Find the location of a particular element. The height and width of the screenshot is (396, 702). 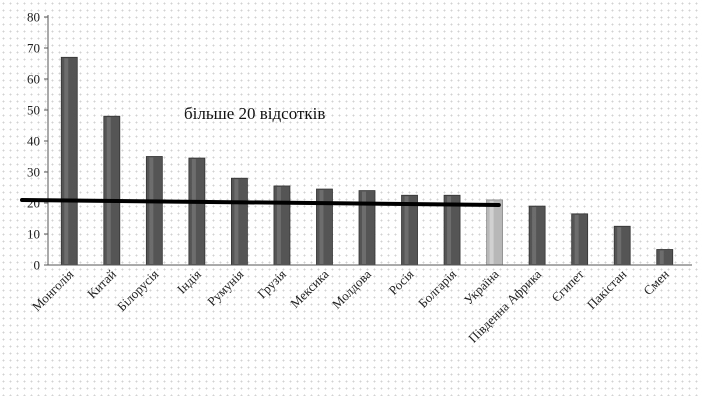

y-tick-label: 70 is located at coordinates (33, 48).